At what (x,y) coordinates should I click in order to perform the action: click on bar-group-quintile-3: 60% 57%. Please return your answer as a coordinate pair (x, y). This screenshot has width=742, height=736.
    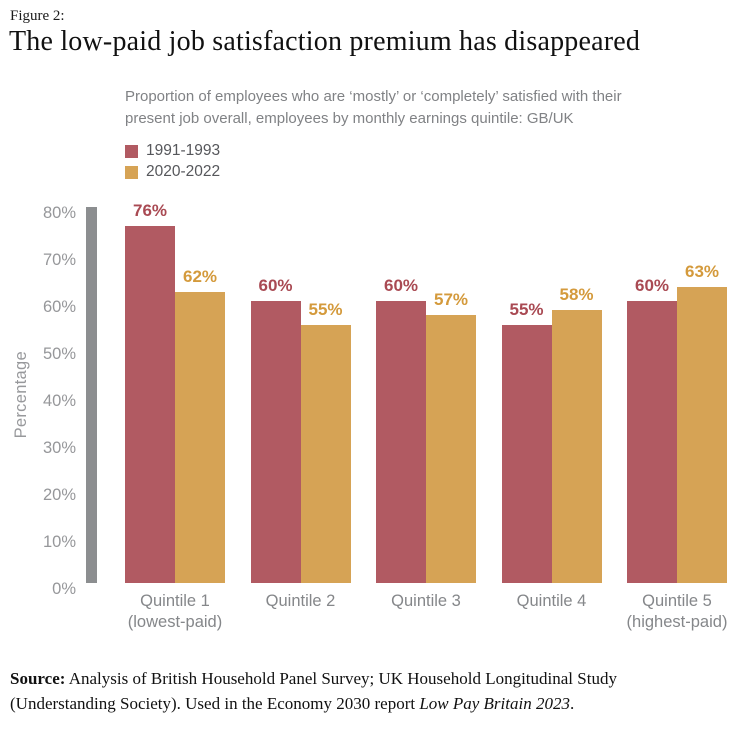
    Looking at the image, I should click on (426, 395).